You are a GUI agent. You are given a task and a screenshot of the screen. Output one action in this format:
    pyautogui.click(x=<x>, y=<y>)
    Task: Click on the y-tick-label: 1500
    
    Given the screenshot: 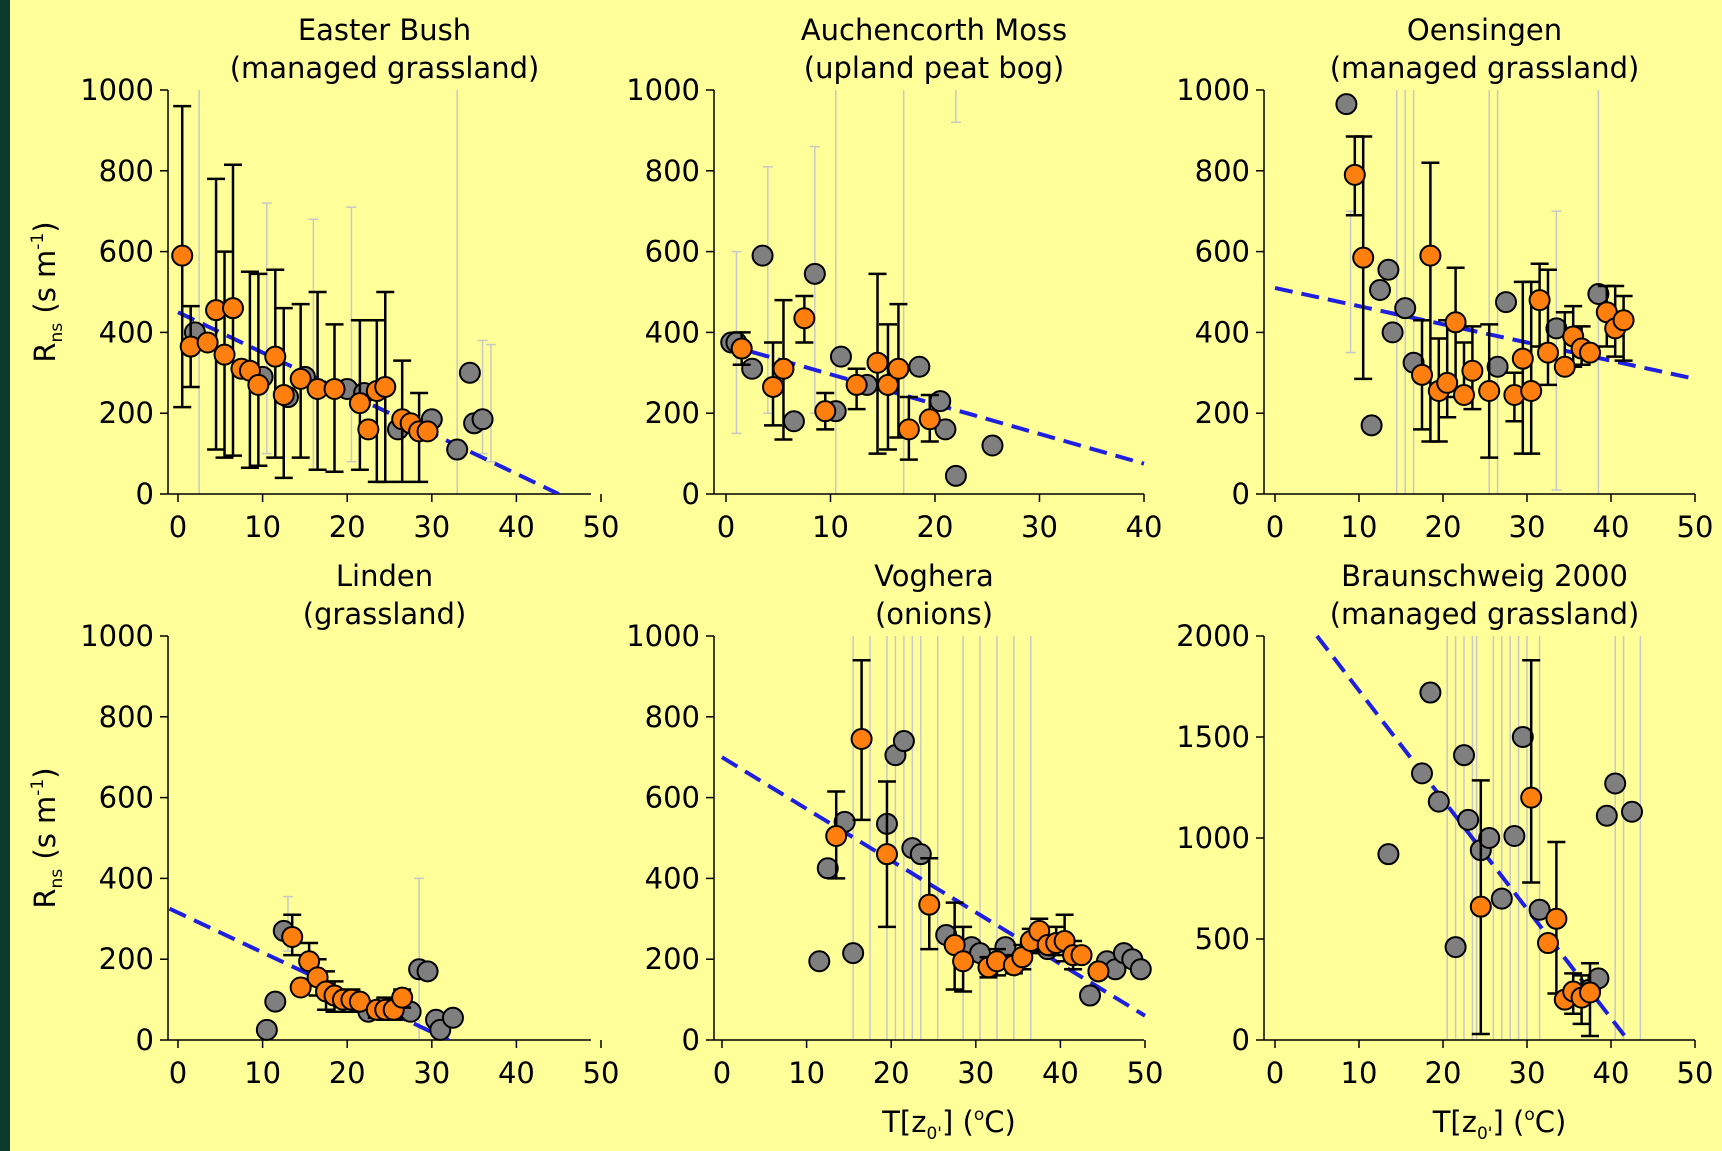 What is the action you would take?
    pyautogui.click(x=1213, y=737)
    